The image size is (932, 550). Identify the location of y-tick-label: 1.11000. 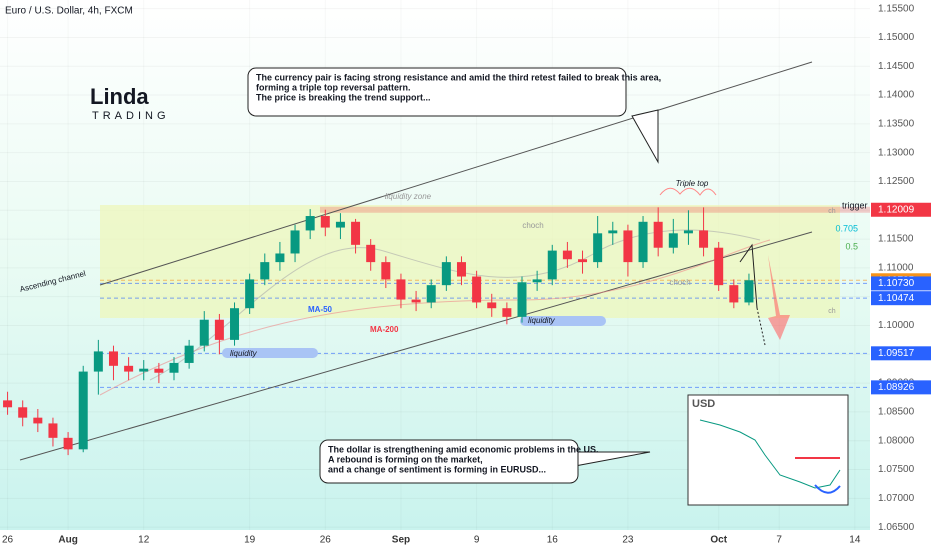
(896, 268).